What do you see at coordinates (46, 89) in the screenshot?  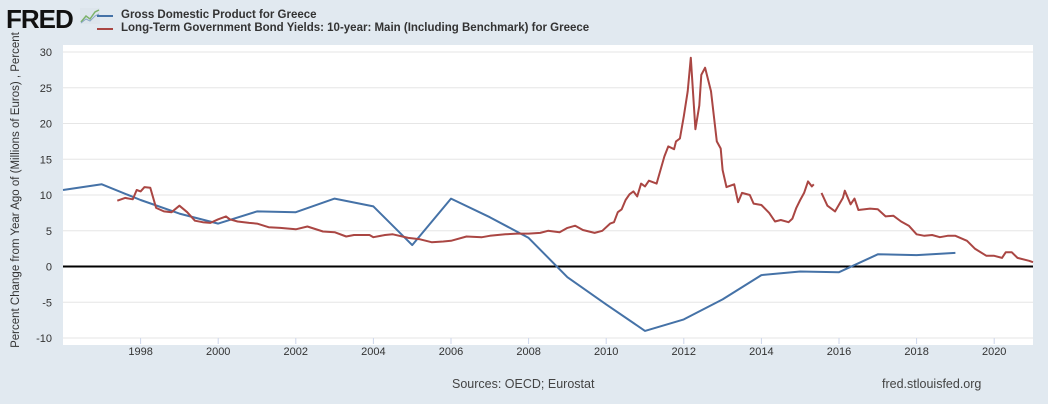 I see `y-tick-label: 25` at bounding box center [46, 89].